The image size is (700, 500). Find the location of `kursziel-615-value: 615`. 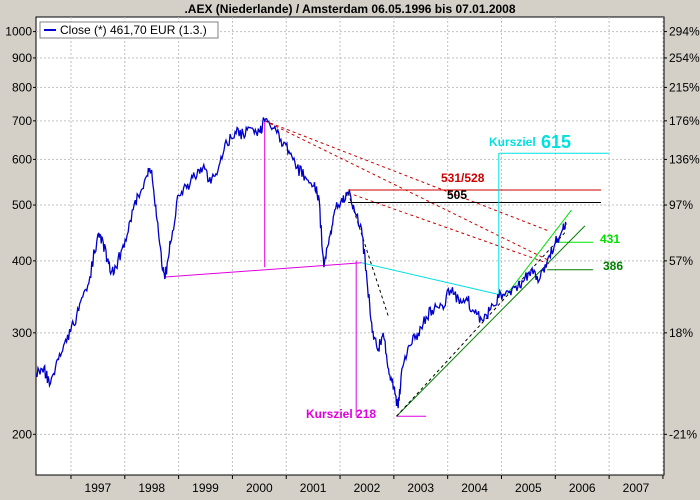

kursziel-615-value: 615 is located at coordinates (556, 142).